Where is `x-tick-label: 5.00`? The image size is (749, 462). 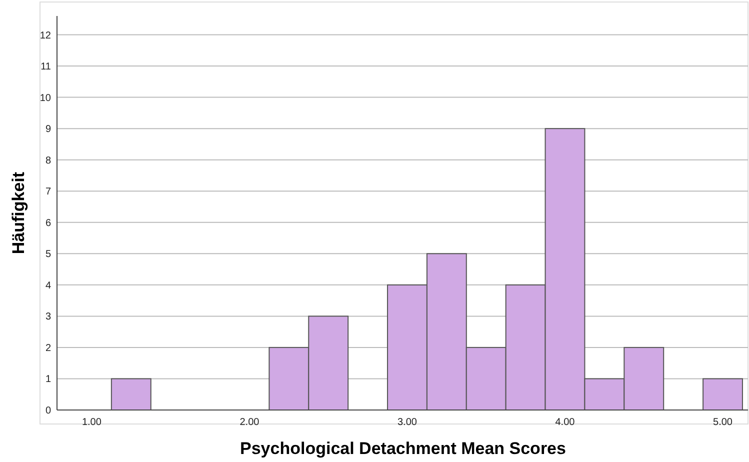 x-tick-label: 5.00 is located at coordinates (723, 422).